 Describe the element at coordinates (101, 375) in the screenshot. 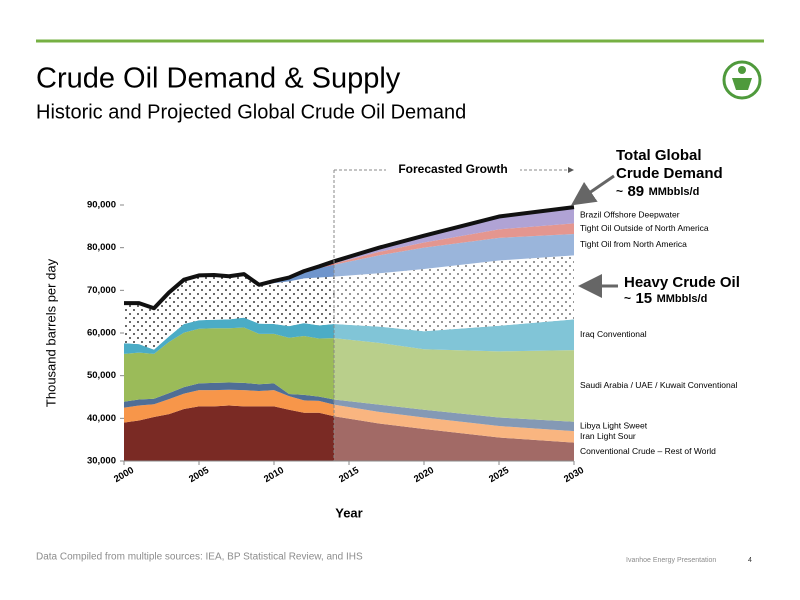

I see `y-tick-label: 50,000` at that location.